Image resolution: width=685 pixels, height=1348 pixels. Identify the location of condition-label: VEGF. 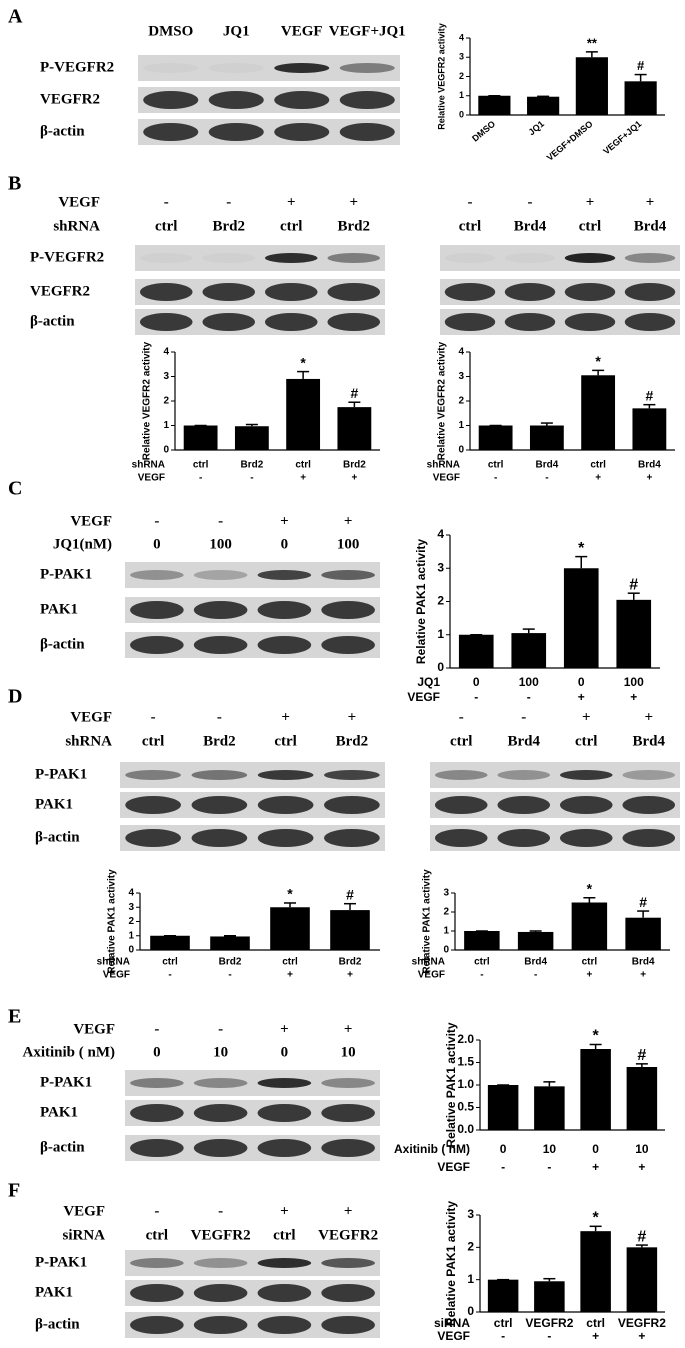
(91, 521).